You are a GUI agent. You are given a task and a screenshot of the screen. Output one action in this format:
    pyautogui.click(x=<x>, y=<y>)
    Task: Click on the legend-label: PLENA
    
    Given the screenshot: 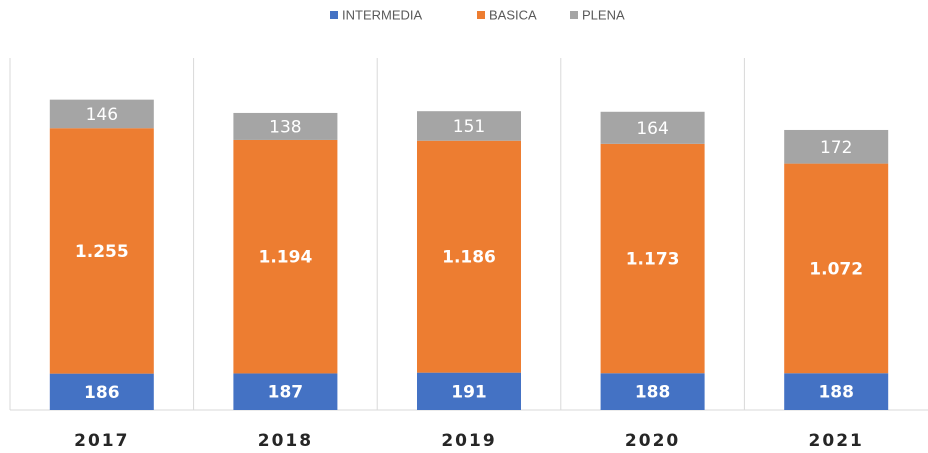 What is the action you would take?
    pyautogui.click(x=603, y=14)
    